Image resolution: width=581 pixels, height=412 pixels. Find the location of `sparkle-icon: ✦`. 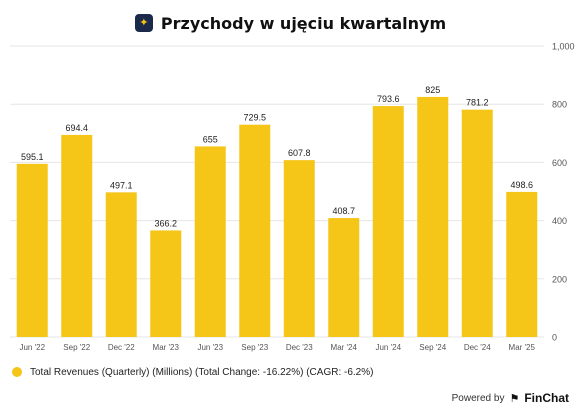

sparkle-icon: ✦ is located at coordinates (143, 23).